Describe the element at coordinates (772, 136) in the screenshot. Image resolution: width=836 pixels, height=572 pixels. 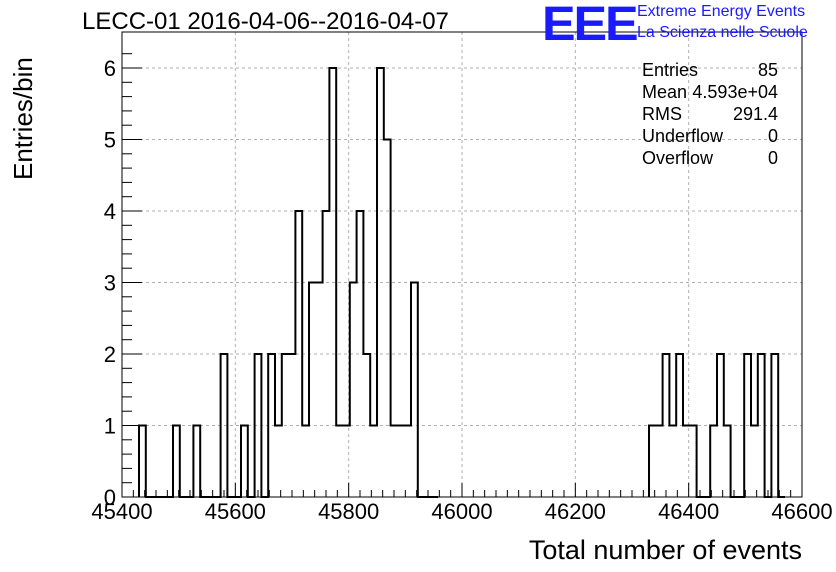
I see `stat-value-underflow: 0` at that location.